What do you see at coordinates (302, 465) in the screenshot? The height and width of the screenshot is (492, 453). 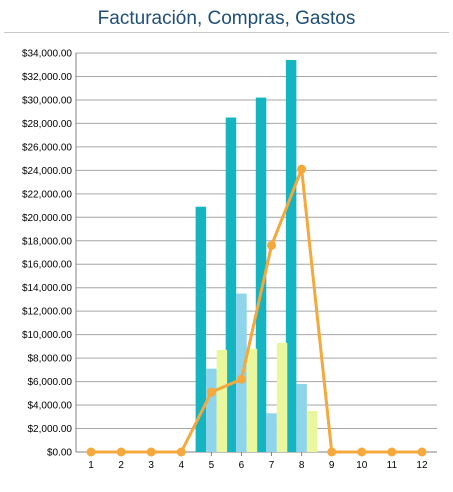 I see `x-tick-label: 8` at bounding box center [302, 465].